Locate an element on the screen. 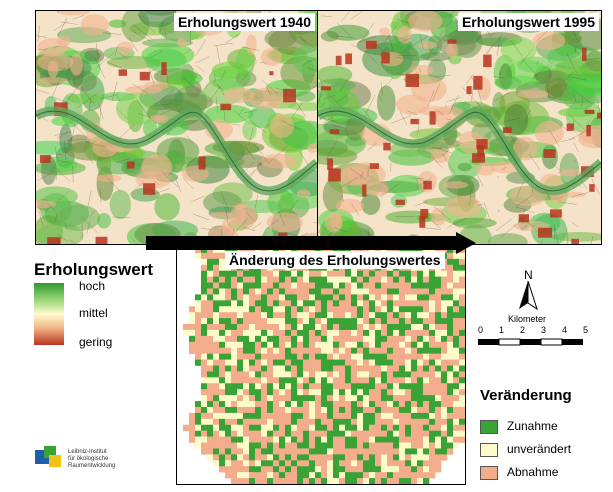 Image resolution: width=613 pixels, height=492 pixels. institute-logo-icon is located at coordinates (48, 456).